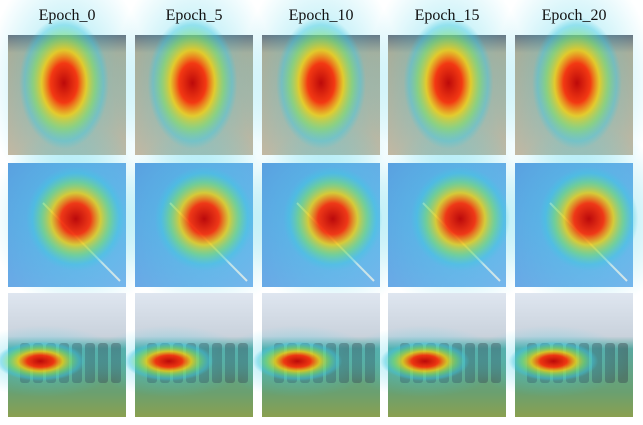  I want to click on column-label: Epoch_0, so click(67, 15).